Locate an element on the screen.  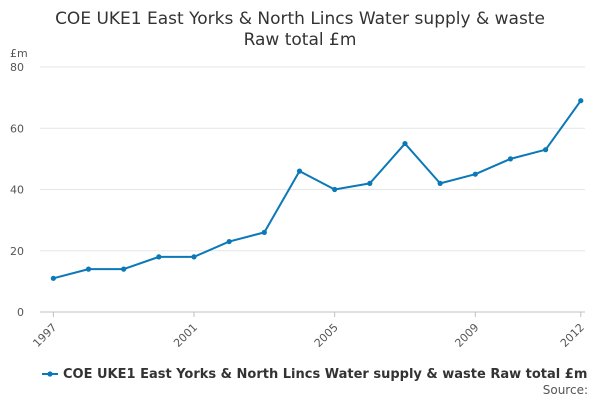
y-axis-ticks: 0 20 40 60 80 is located at coordinates (17, 190).